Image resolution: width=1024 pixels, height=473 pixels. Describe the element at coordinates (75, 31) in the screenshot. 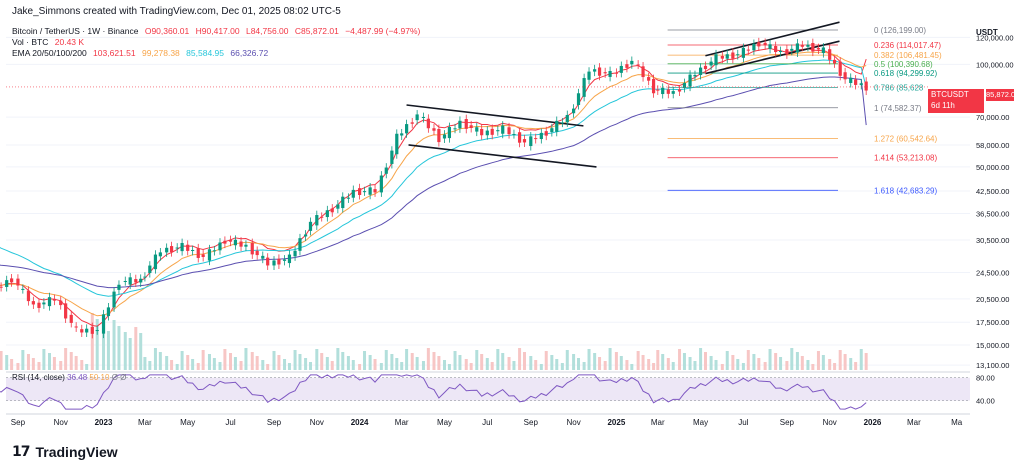

I see `symbol-title: Bitcoin / TetherUS · 1W · Binance` at that location.